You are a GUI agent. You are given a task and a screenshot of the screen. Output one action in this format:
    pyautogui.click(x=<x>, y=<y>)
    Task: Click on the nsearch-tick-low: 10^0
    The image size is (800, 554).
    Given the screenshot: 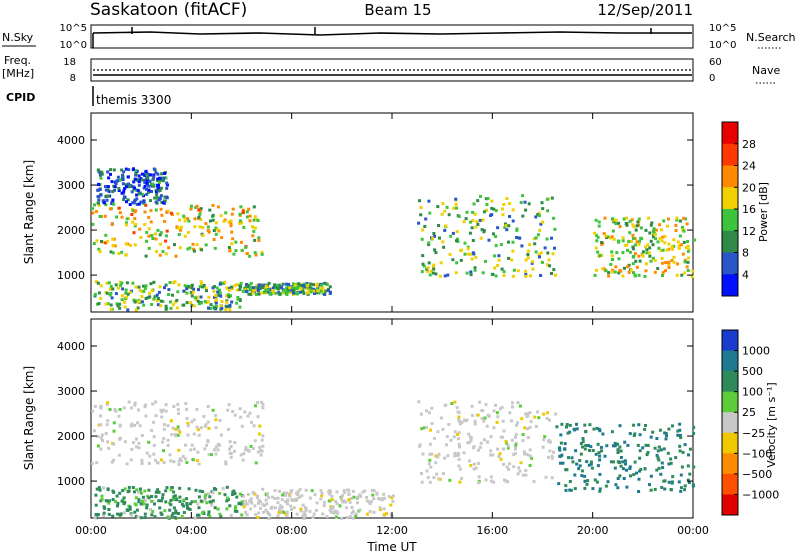 What is the action you would take?
    pyautogui.click(x=722, y=45)
    